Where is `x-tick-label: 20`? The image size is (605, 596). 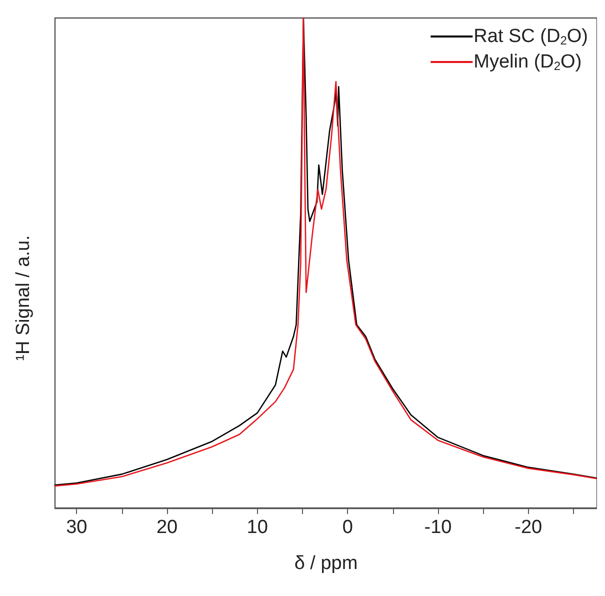 x-tick-label: 20 is located at coordinates (167, 527).